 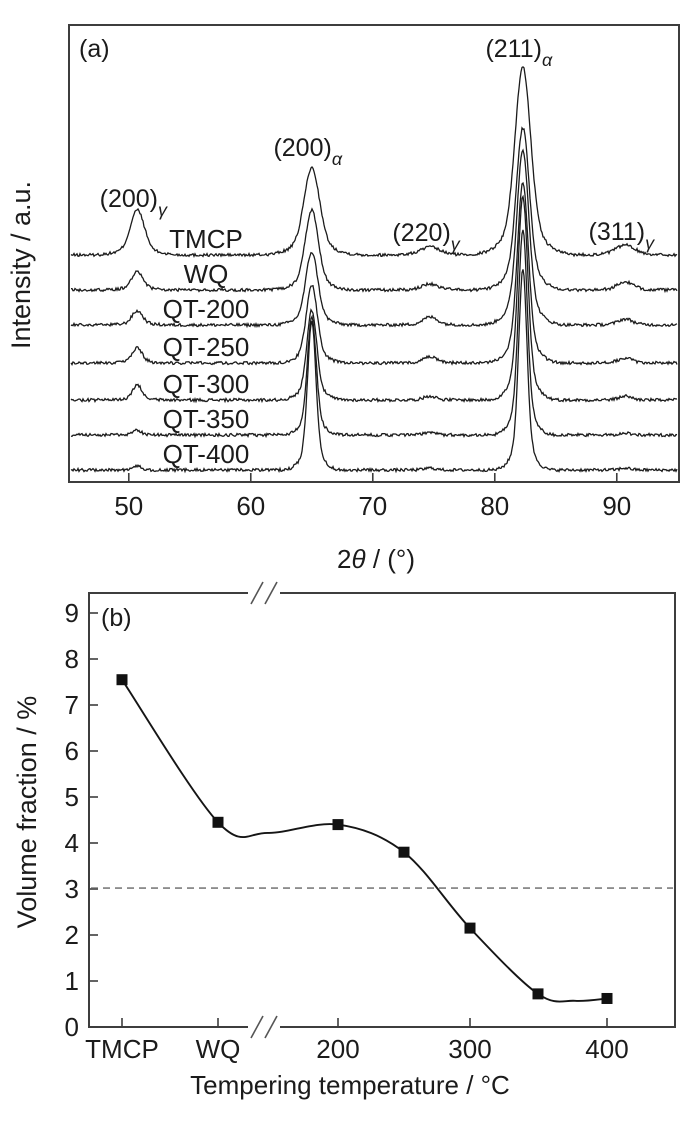 I want to click on data-point-WQ, so click(x=218, y=822).